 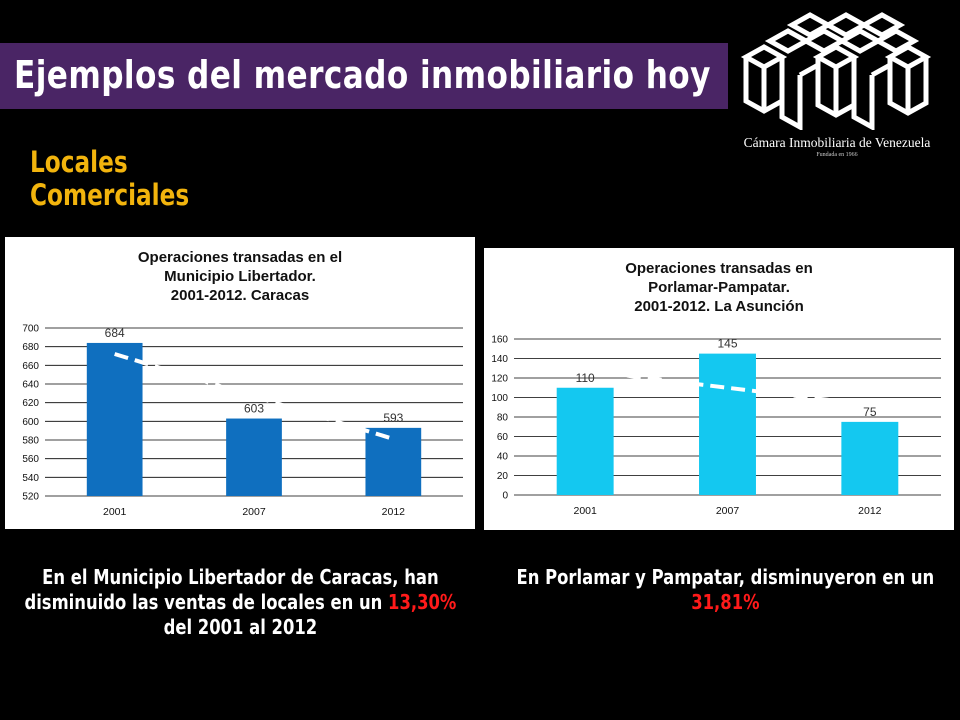 I want to click on page-title: Ejemplos del mercado inmobiliario hoy, so click(x=362, y=75).